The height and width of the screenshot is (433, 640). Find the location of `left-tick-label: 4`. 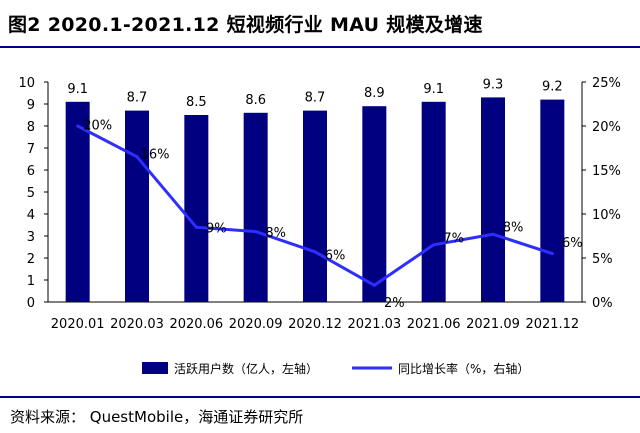

left-tick-label: 4 is located at coordinates (31, 215).